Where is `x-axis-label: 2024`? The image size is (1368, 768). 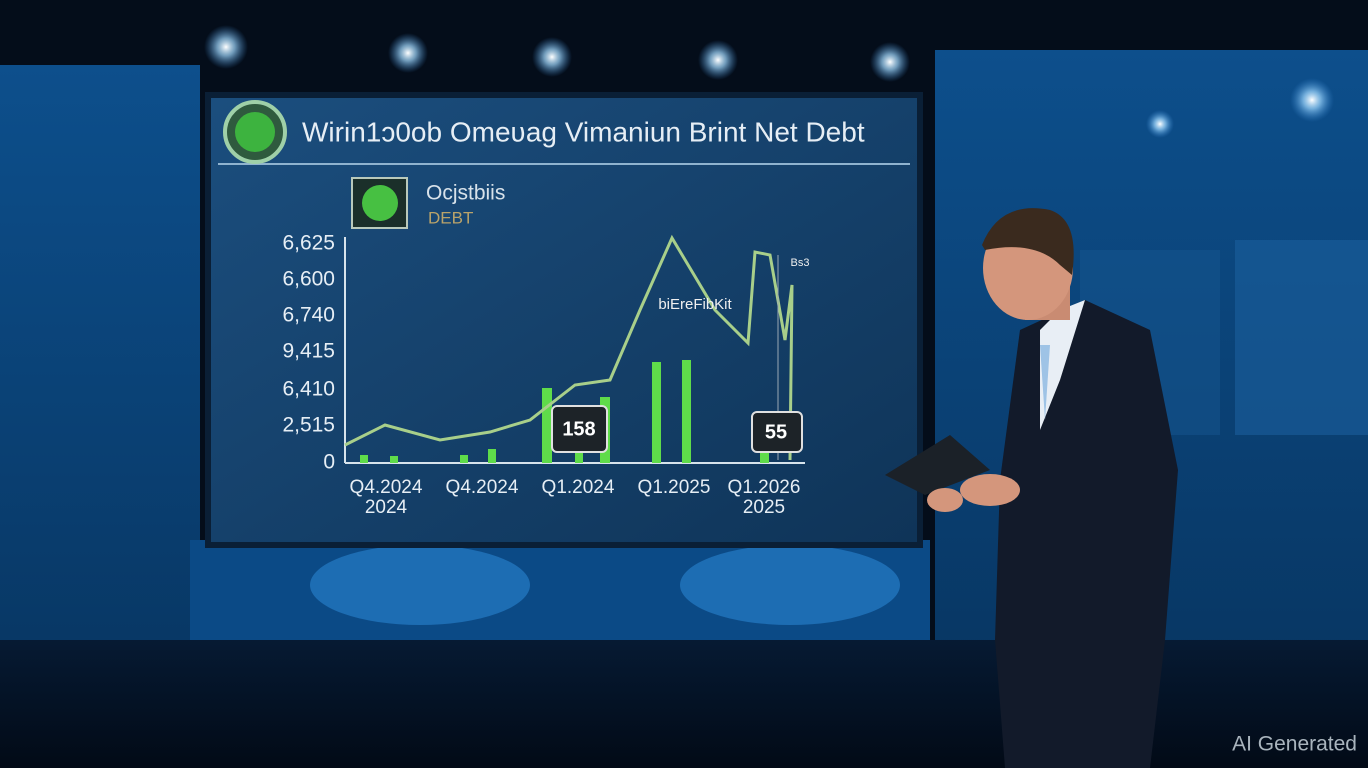 x-axis-label: 2024 is located at coordinates (386, 507).